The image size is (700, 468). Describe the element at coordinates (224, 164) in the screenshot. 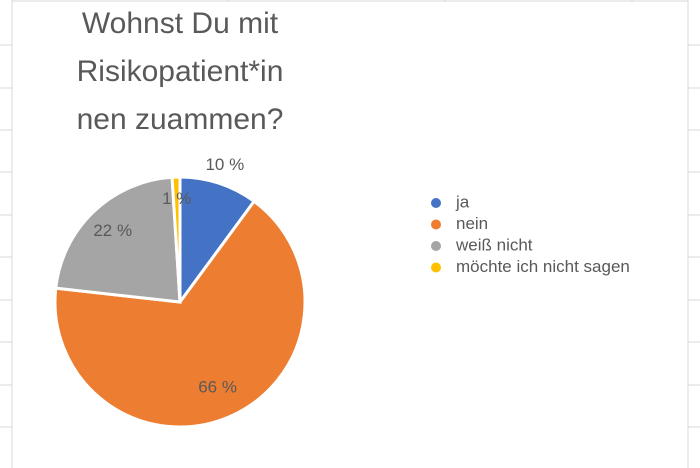

I see `data-label: 10 %` at that location.